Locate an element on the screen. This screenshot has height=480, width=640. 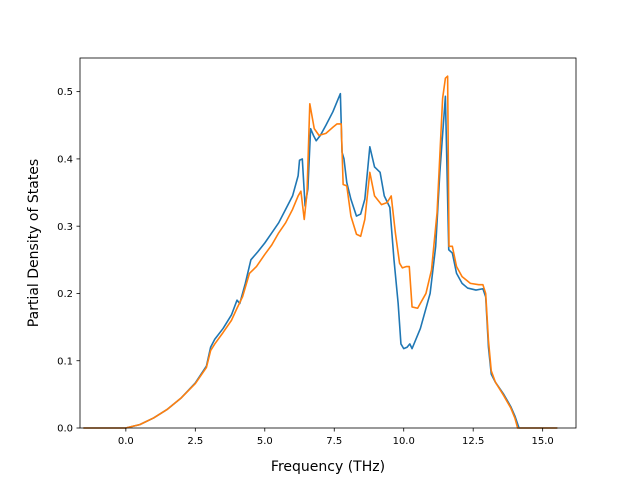
x-axis-ticks: 0.0 2.5 5.0 7.5 10.0 12.5 15.0 is located at coordinates (336, 437).